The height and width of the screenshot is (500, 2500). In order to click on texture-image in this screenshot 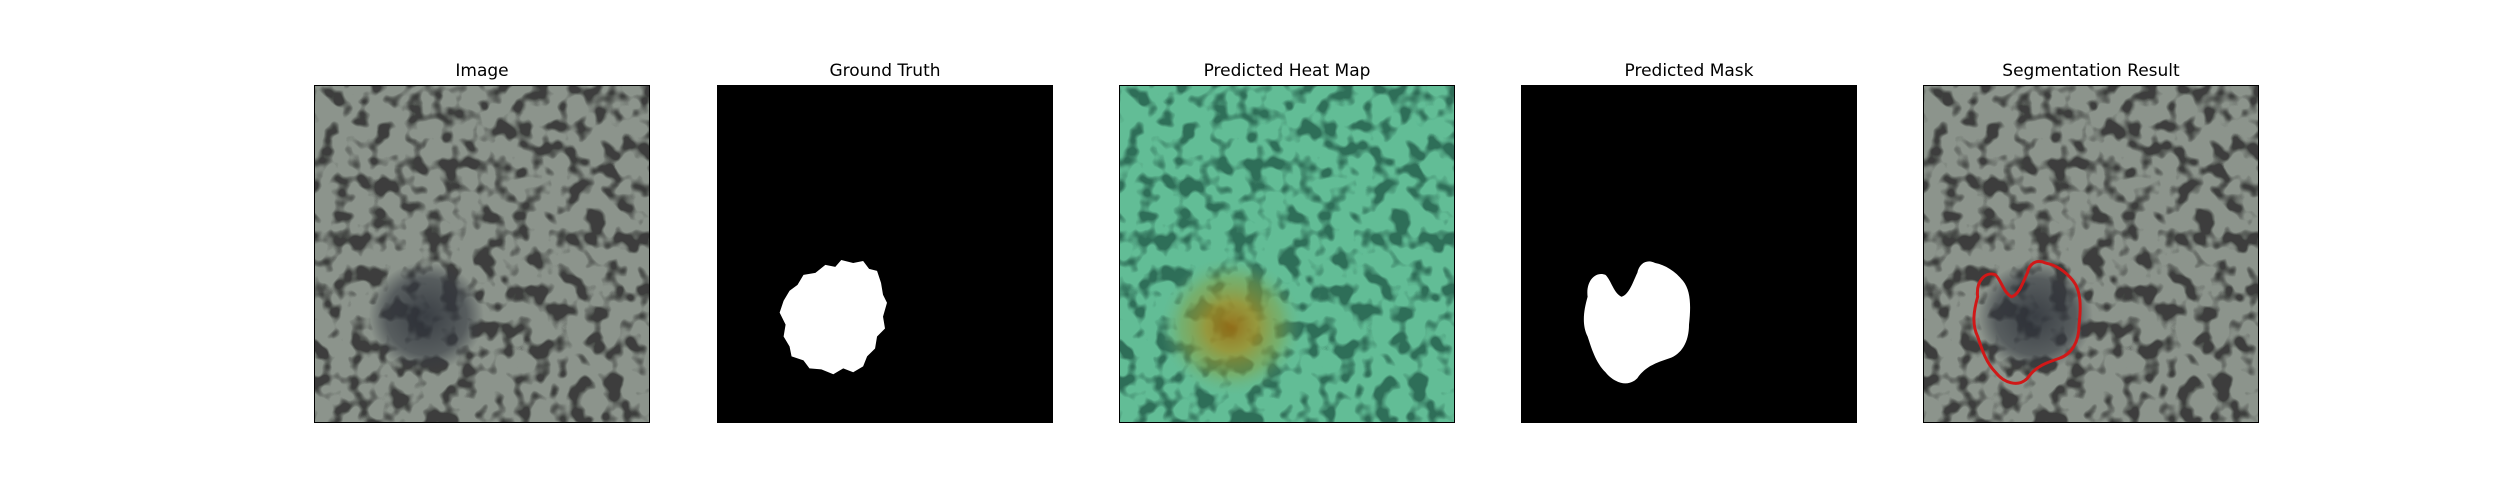, I will do `click(482, 254)`.